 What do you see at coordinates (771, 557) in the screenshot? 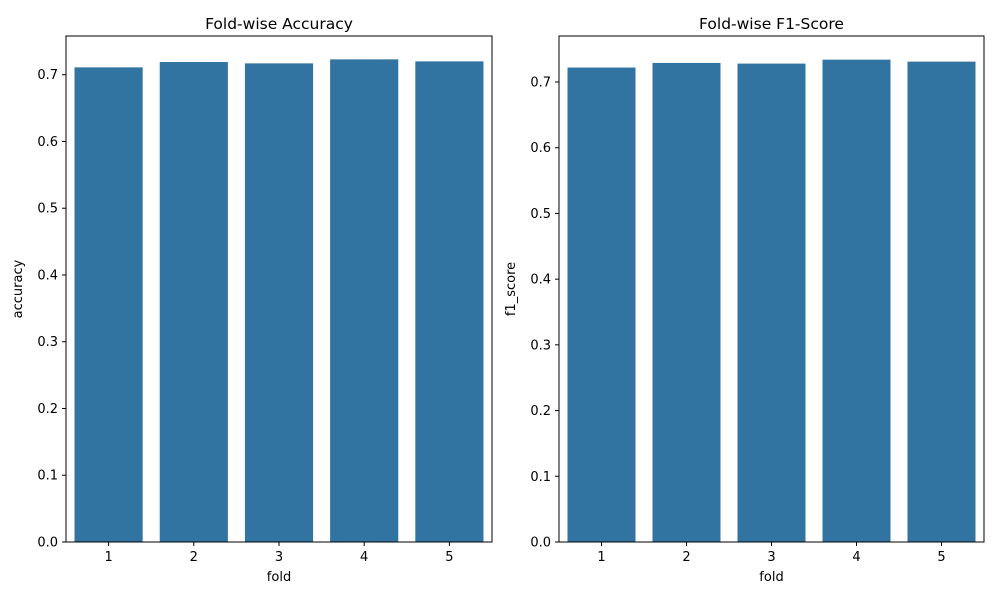
I see `f1-score-x-tick-label: 3` at bounding box center [771, 557].